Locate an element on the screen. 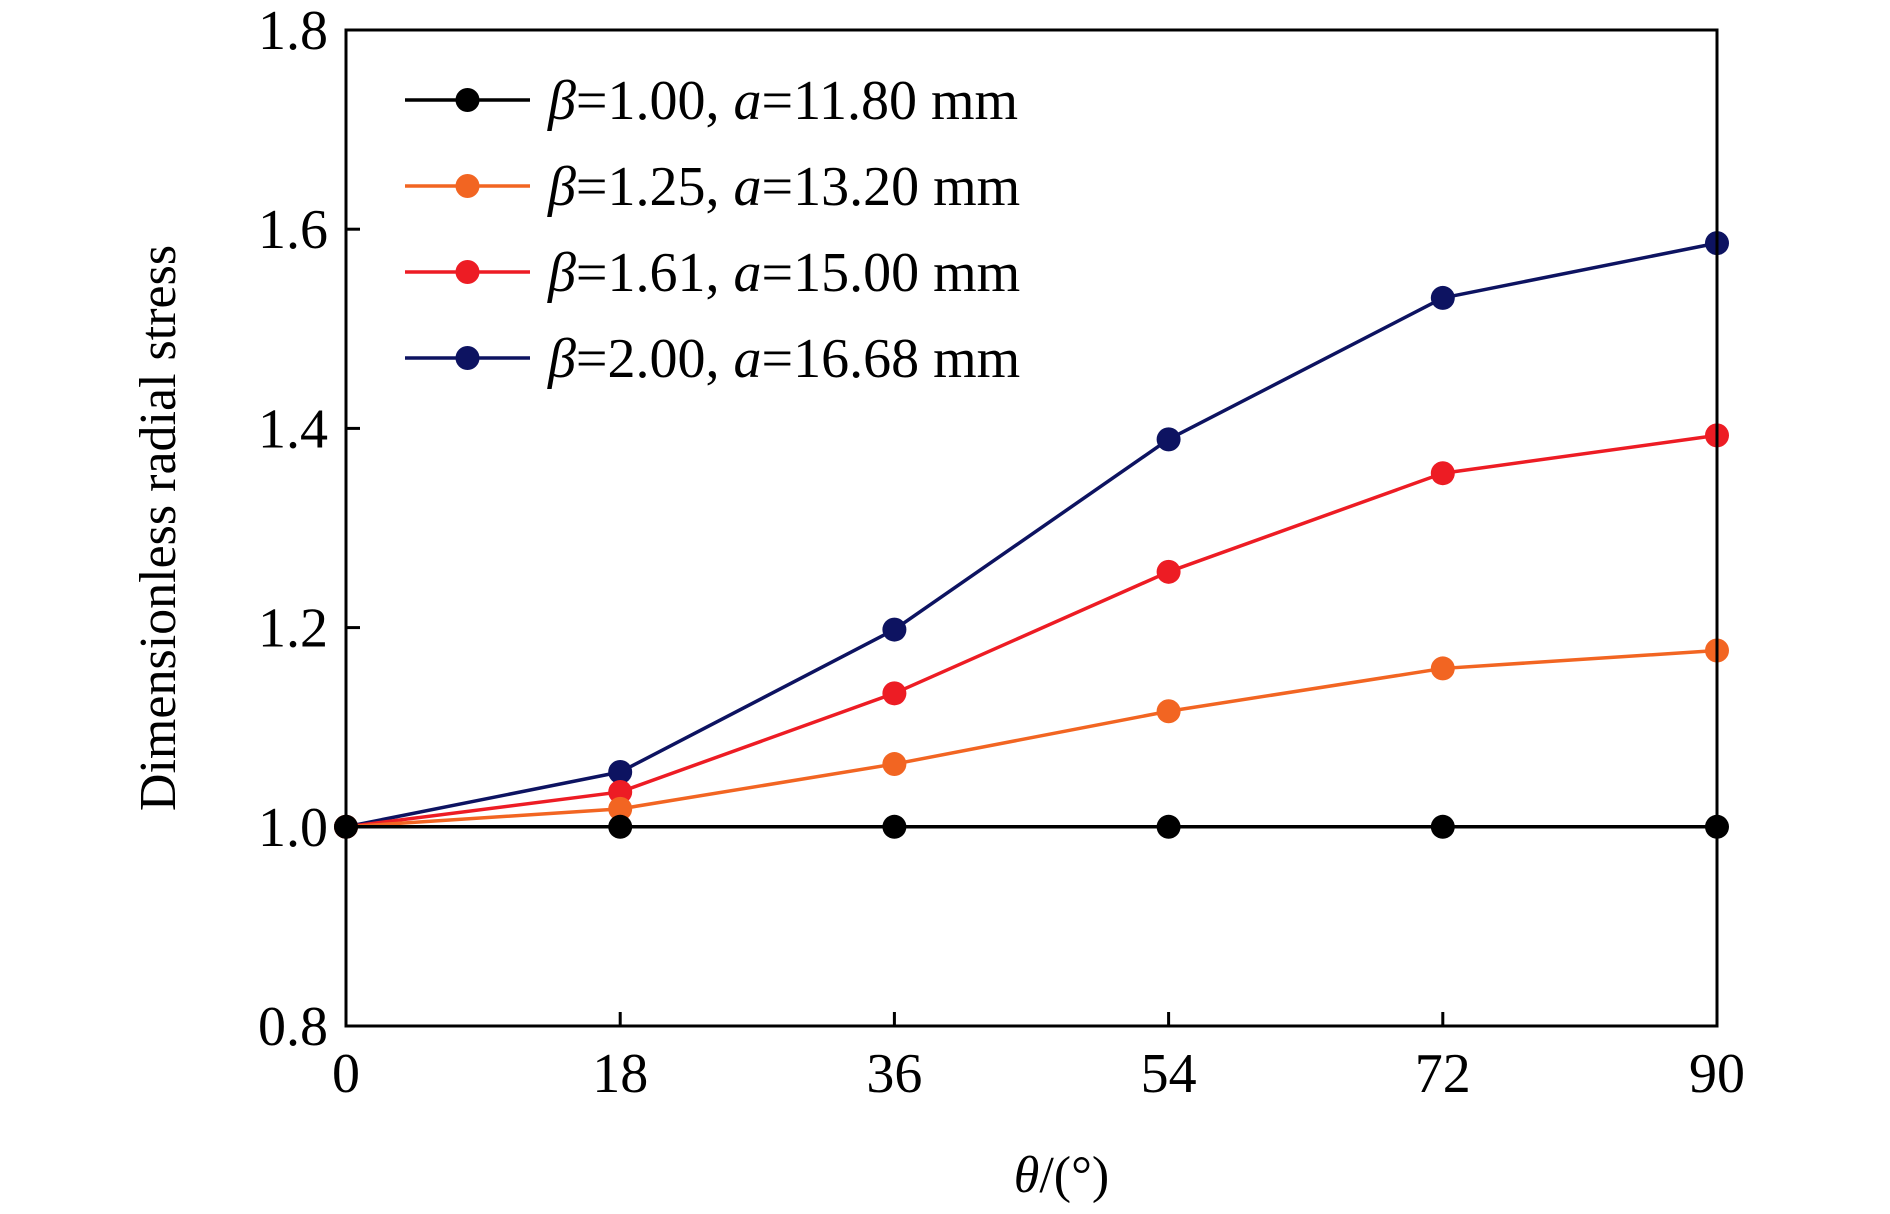 The height and width of the screenshot is (1214, 1890). y-tick-label: 1.6 is located at coordinates (293, 230).